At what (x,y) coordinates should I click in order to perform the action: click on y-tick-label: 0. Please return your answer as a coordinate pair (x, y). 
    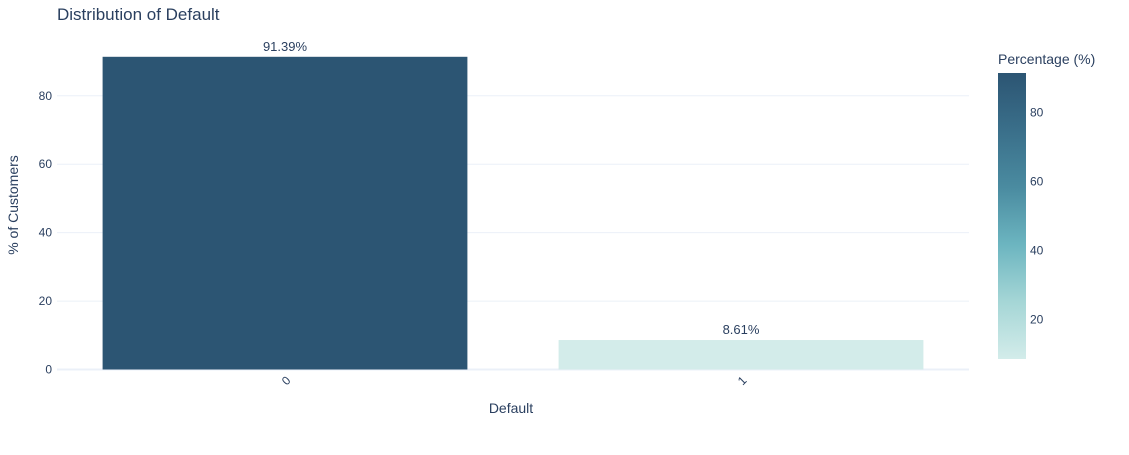
    Looking at the image, I should click on (48, 370).